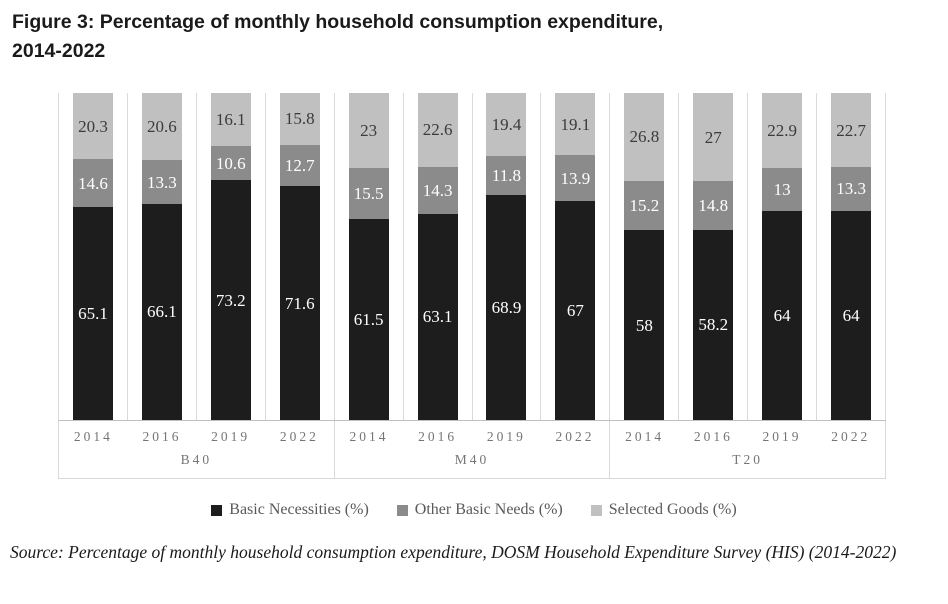  I want to click on bar-segment: 14.8, so click(713, 205).